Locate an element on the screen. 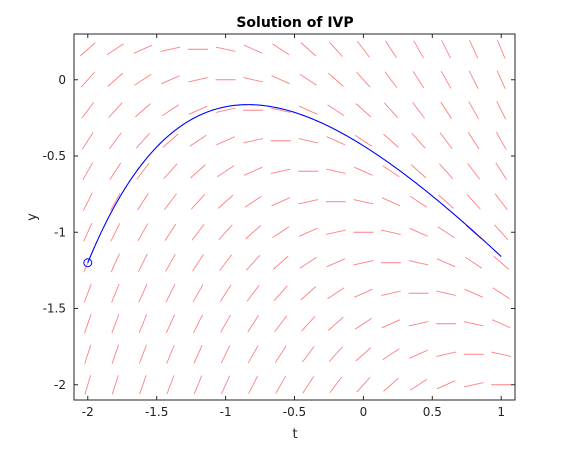  x-tick-label: 1 is located at coordinates (501, 412).